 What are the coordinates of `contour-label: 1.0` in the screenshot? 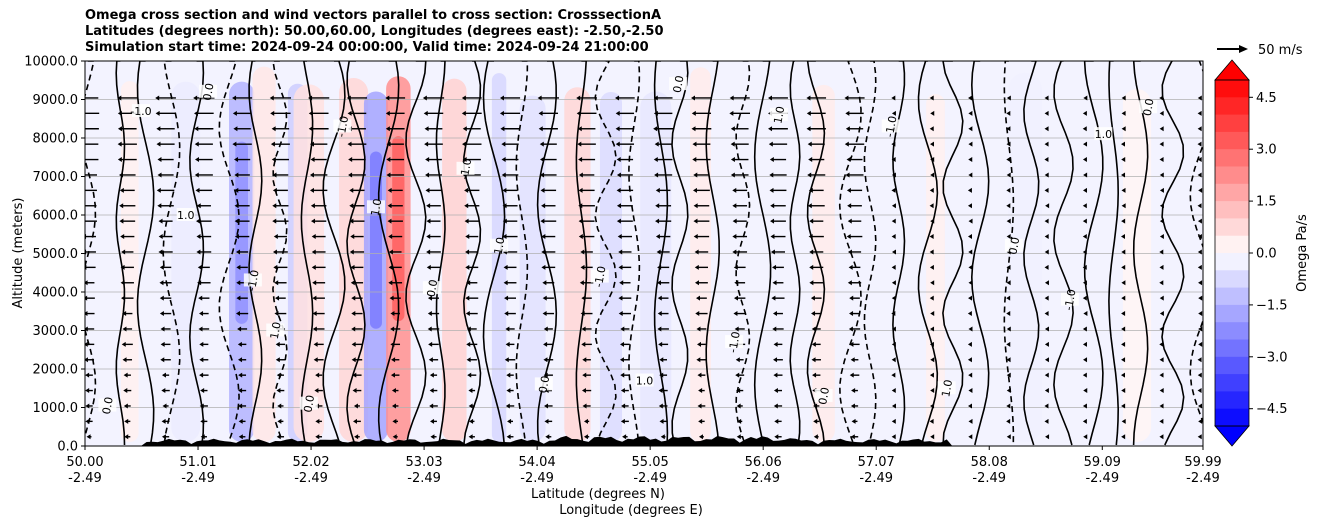 It's located at (1104, 134).